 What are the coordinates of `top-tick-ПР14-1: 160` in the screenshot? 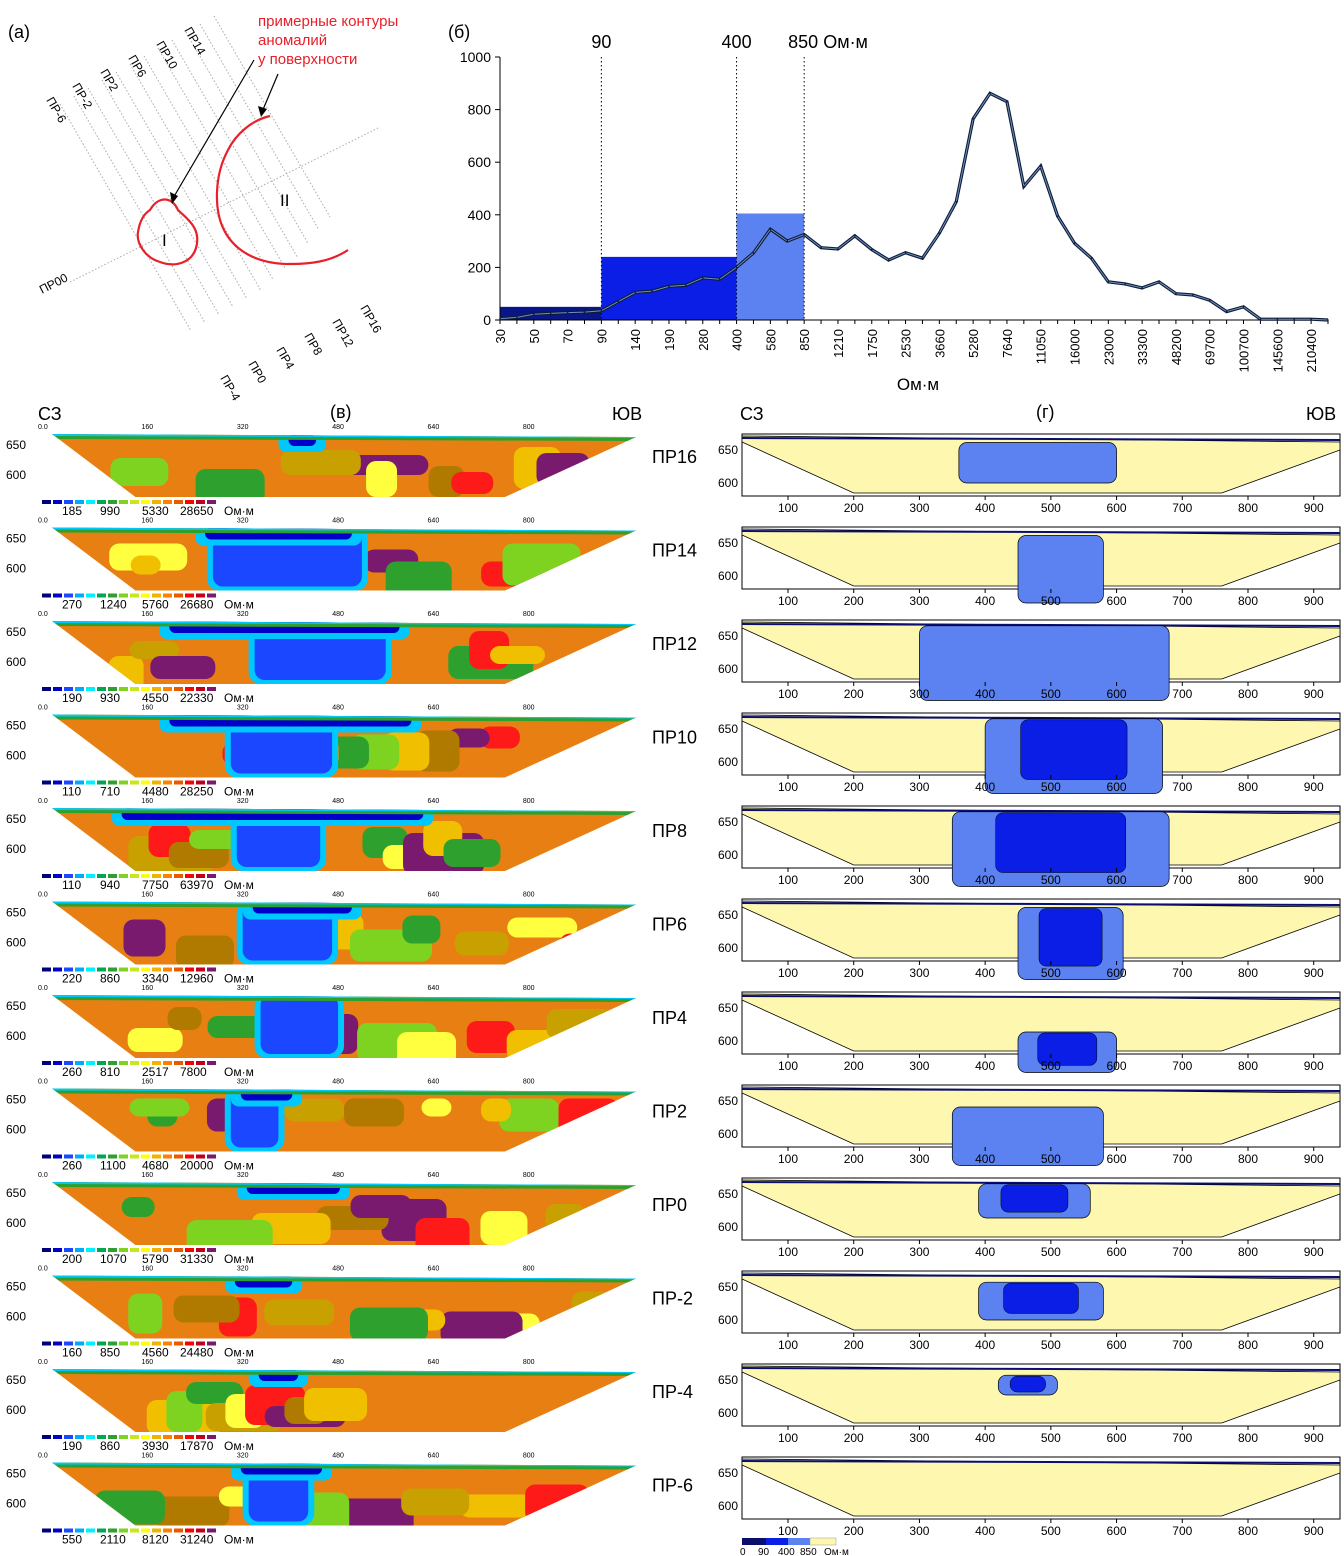 It's located at (148, 521).